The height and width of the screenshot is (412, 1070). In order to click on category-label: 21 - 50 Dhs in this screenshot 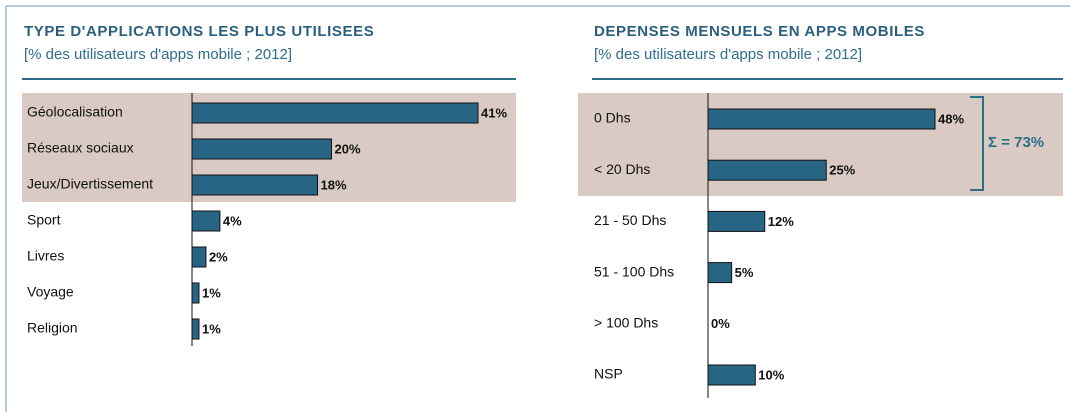, I will do `click(630, 220)`.